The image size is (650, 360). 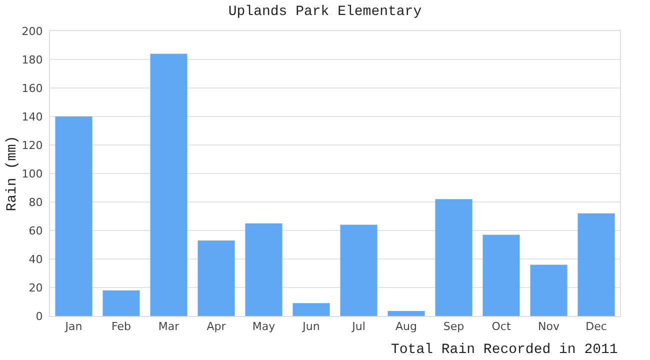 I want to click on x-tick-label: Dec, so click(x=596, y=327).